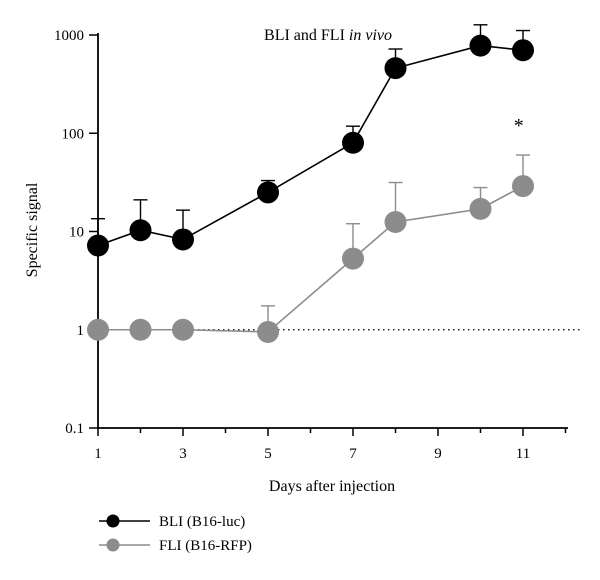 Image resolution: width=600 pixels, height=580 pixels. I want to click on y-tick-label: 10, so click(76, 233).